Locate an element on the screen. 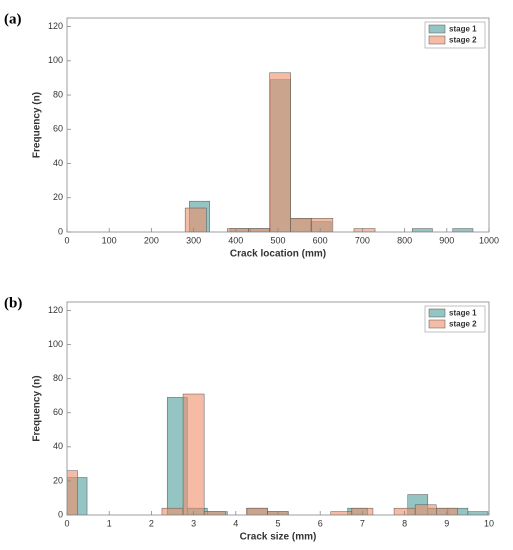 Image resolution: width=513 pixels, height=550 pixels. x-tick-label: 200 is located at coordinates (151, 240).